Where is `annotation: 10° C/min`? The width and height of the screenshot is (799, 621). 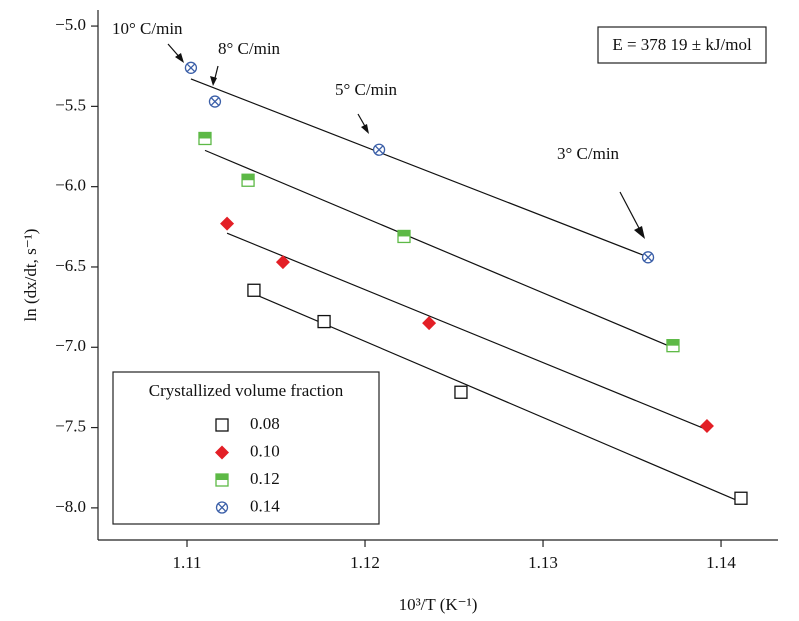
annotation: 10° C/min is located at coordinates (147, 28).